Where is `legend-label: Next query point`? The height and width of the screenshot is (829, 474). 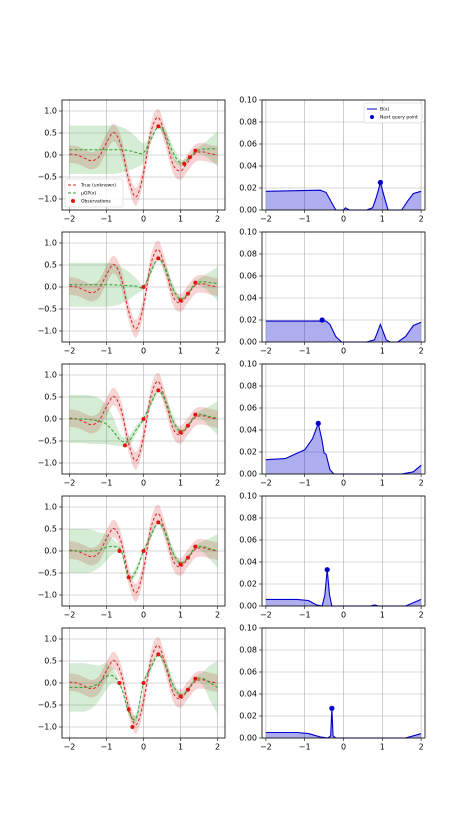 legend-label: Next query point is located at coordinates (399, 118).